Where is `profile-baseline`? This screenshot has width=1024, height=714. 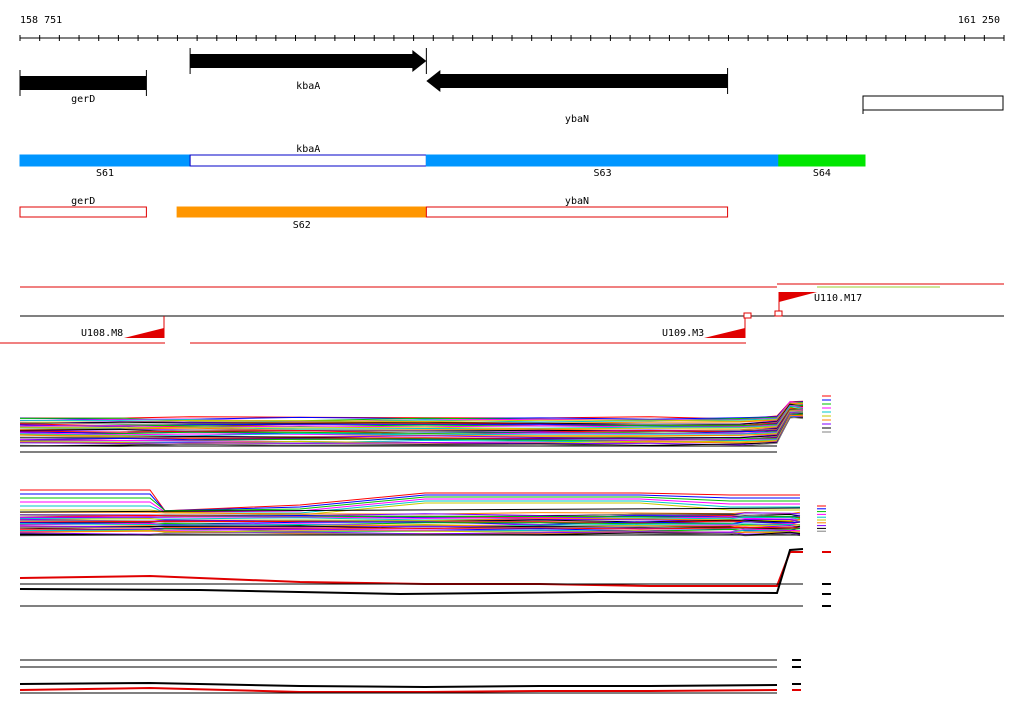
profile-baseline is located at coordinates (410, 510).